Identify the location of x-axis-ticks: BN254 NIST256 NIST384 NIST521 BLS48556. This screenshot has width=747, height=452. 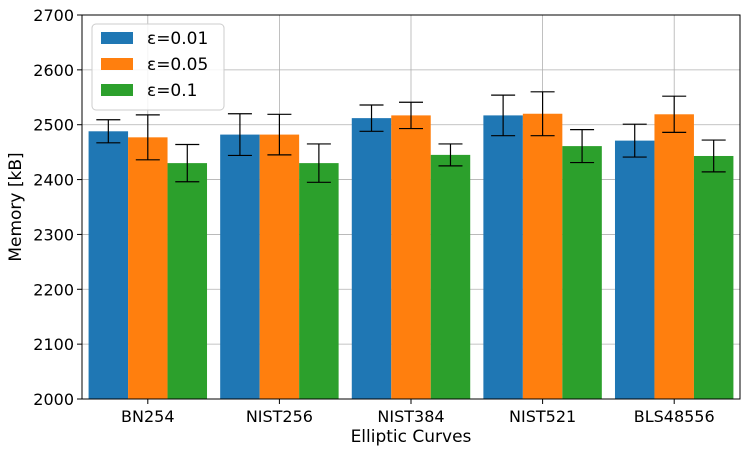
(418, 412).